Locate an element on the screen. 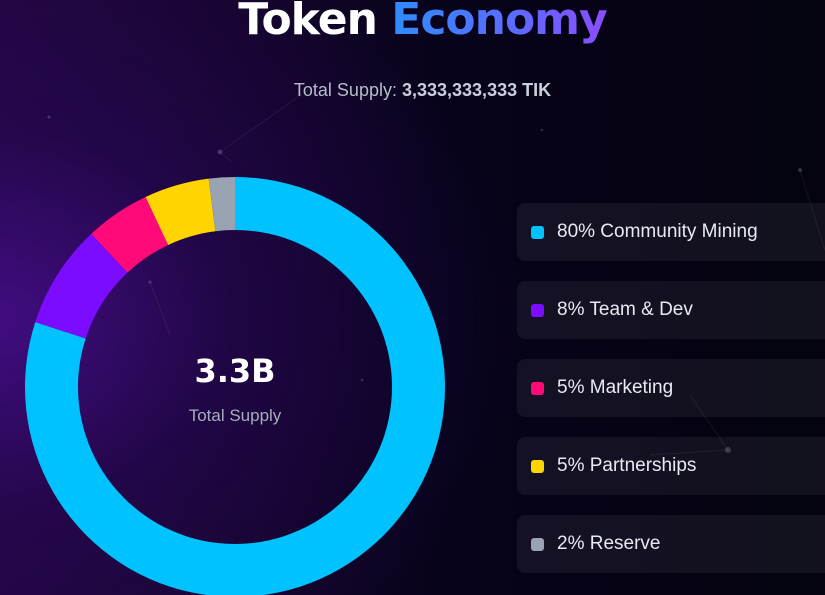  page-title: Token Economy is located at coordinates (412, 23).